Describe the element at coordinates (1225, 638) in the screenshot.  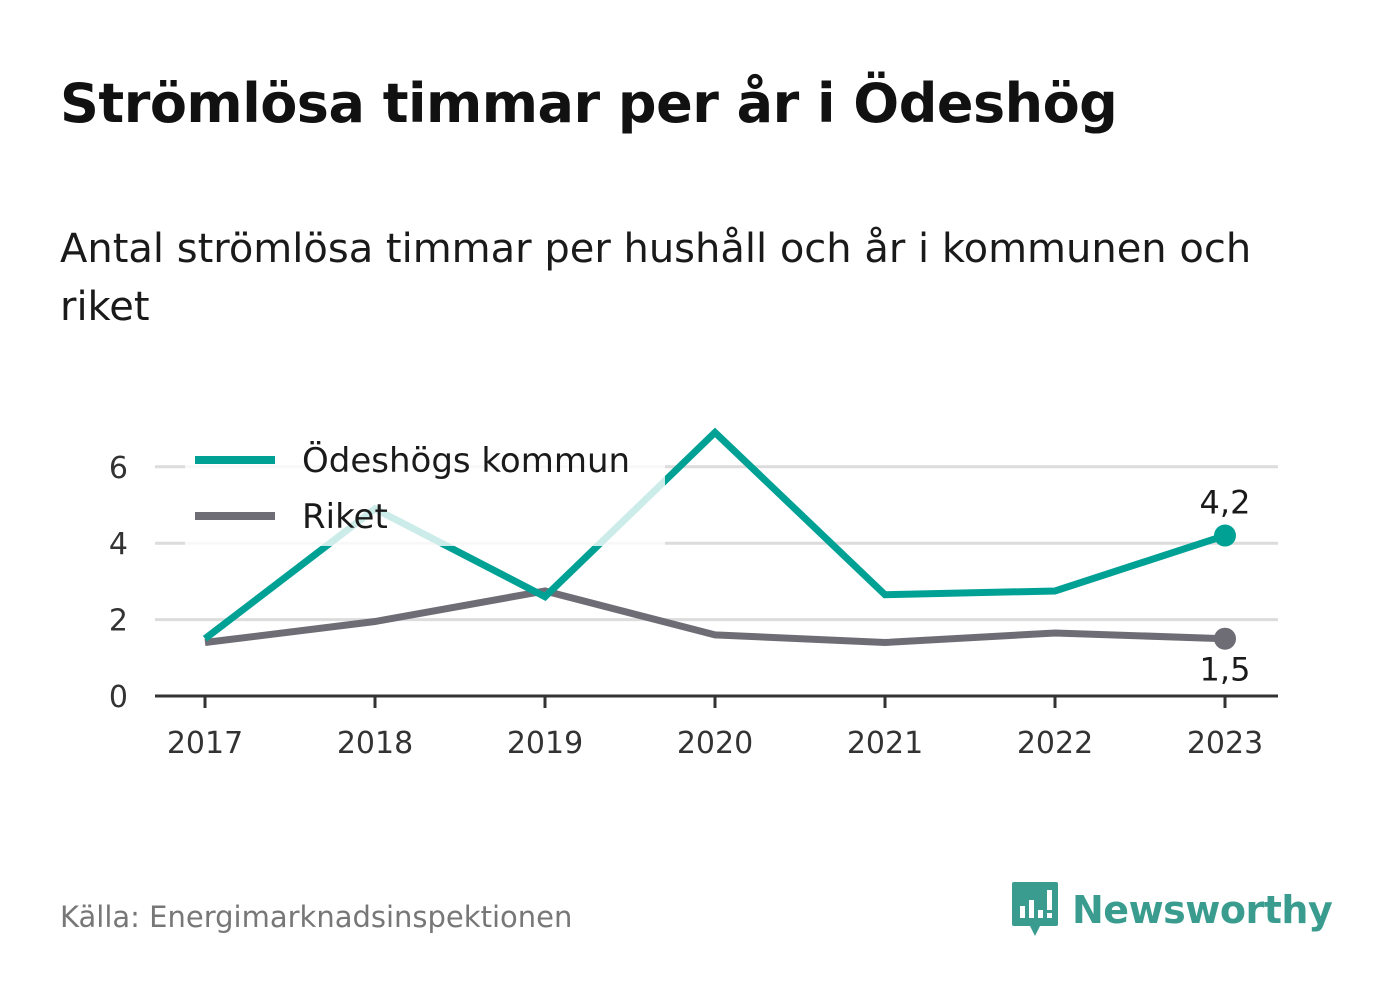
I see `end-point-riket` at that location.